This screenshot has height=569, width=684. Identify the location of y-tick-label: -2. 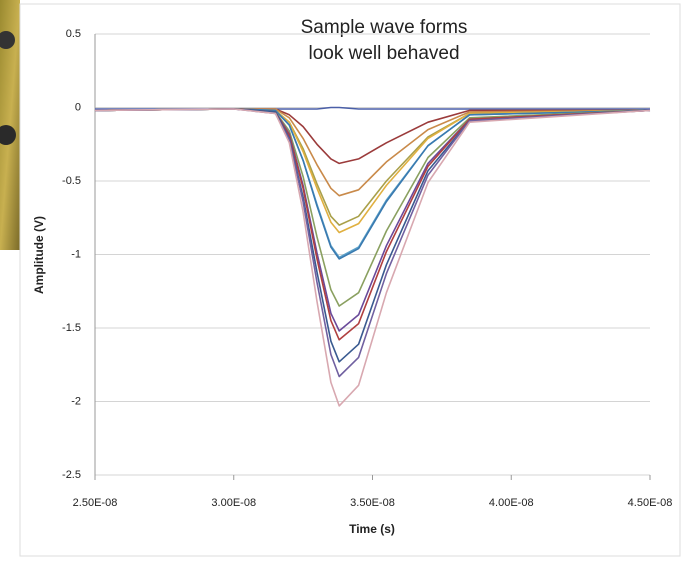
(76, 401).